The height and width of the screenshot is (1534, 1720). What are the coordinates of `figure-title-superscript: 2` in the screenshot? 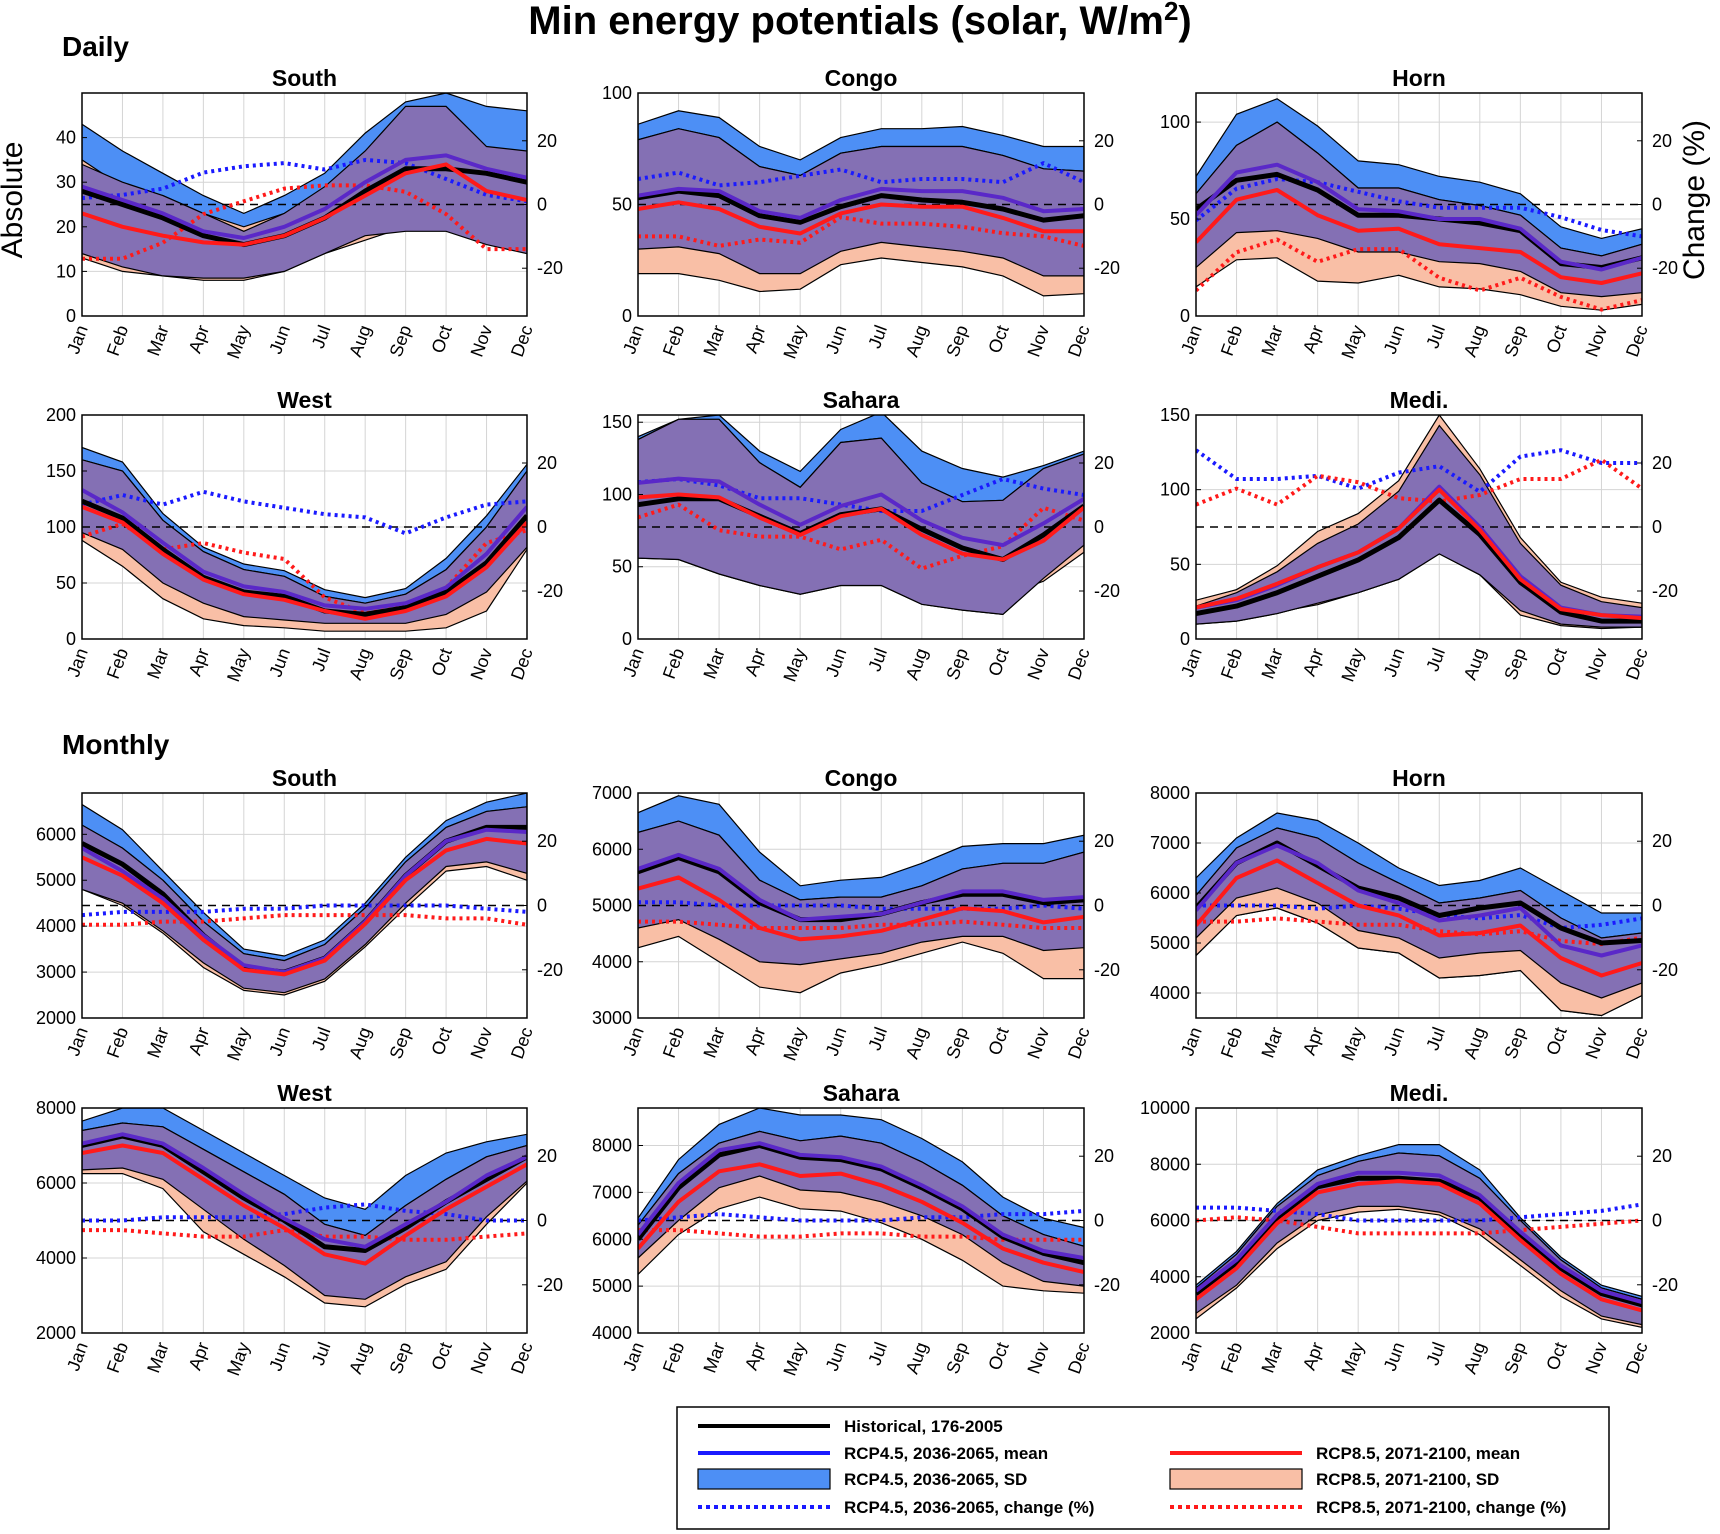 It's located at (1171, 13).